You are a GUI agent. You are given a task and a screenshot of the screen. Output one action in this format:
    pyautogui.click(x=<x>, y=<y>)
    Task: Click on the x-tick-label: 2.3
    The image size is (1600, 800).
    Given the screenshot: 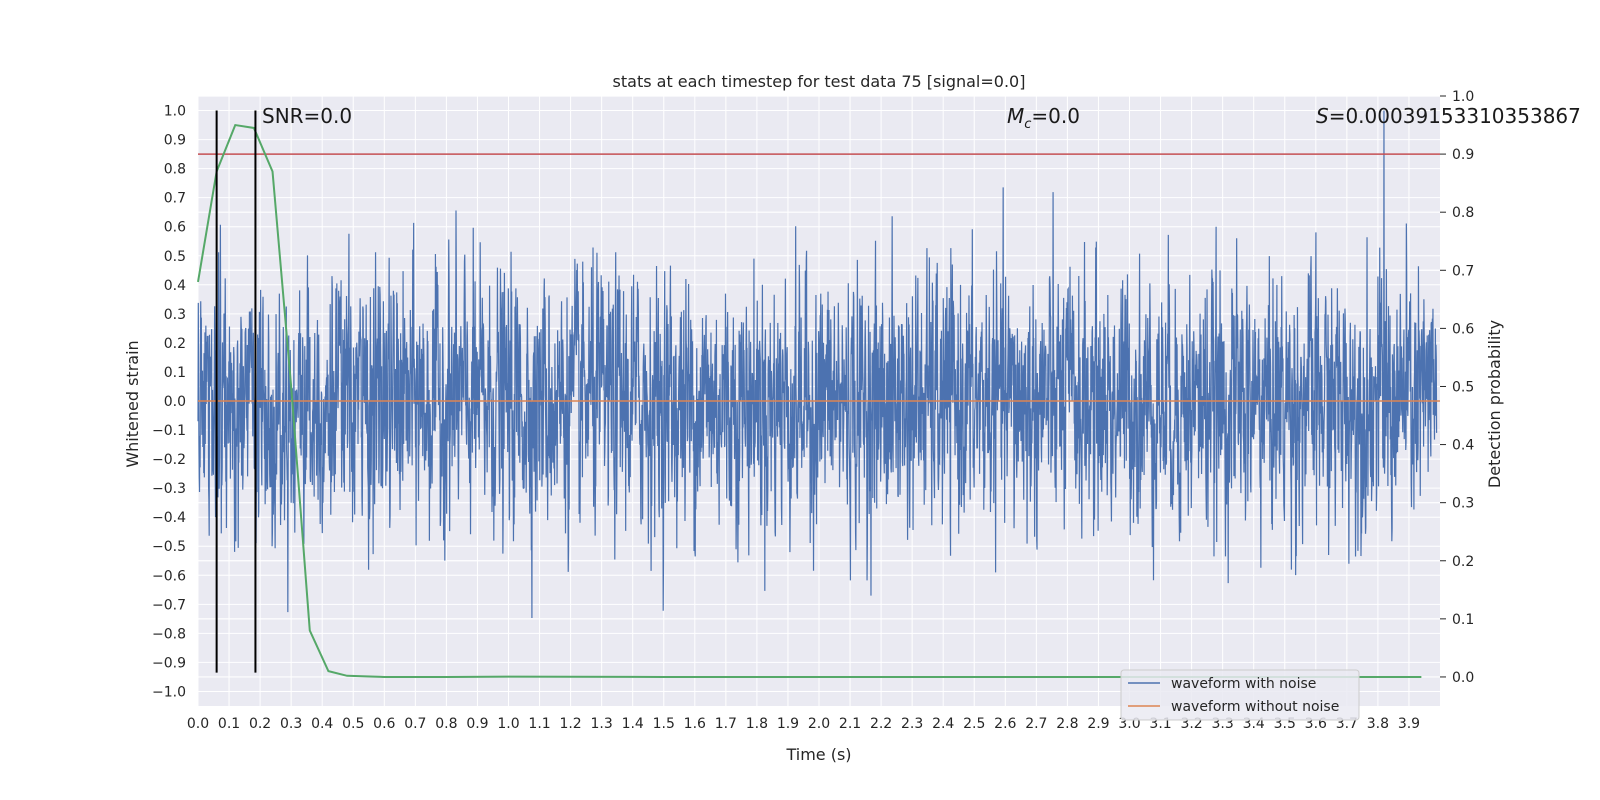 What is the action you would take?
    pyautogui.click(x=912, y=724)
    